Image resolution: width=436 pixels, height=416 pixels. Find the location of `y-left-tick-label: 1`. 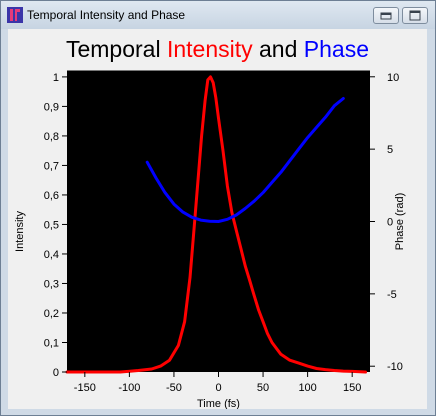

y-left-tick-label: 1 is located at coordinates (56, 78).